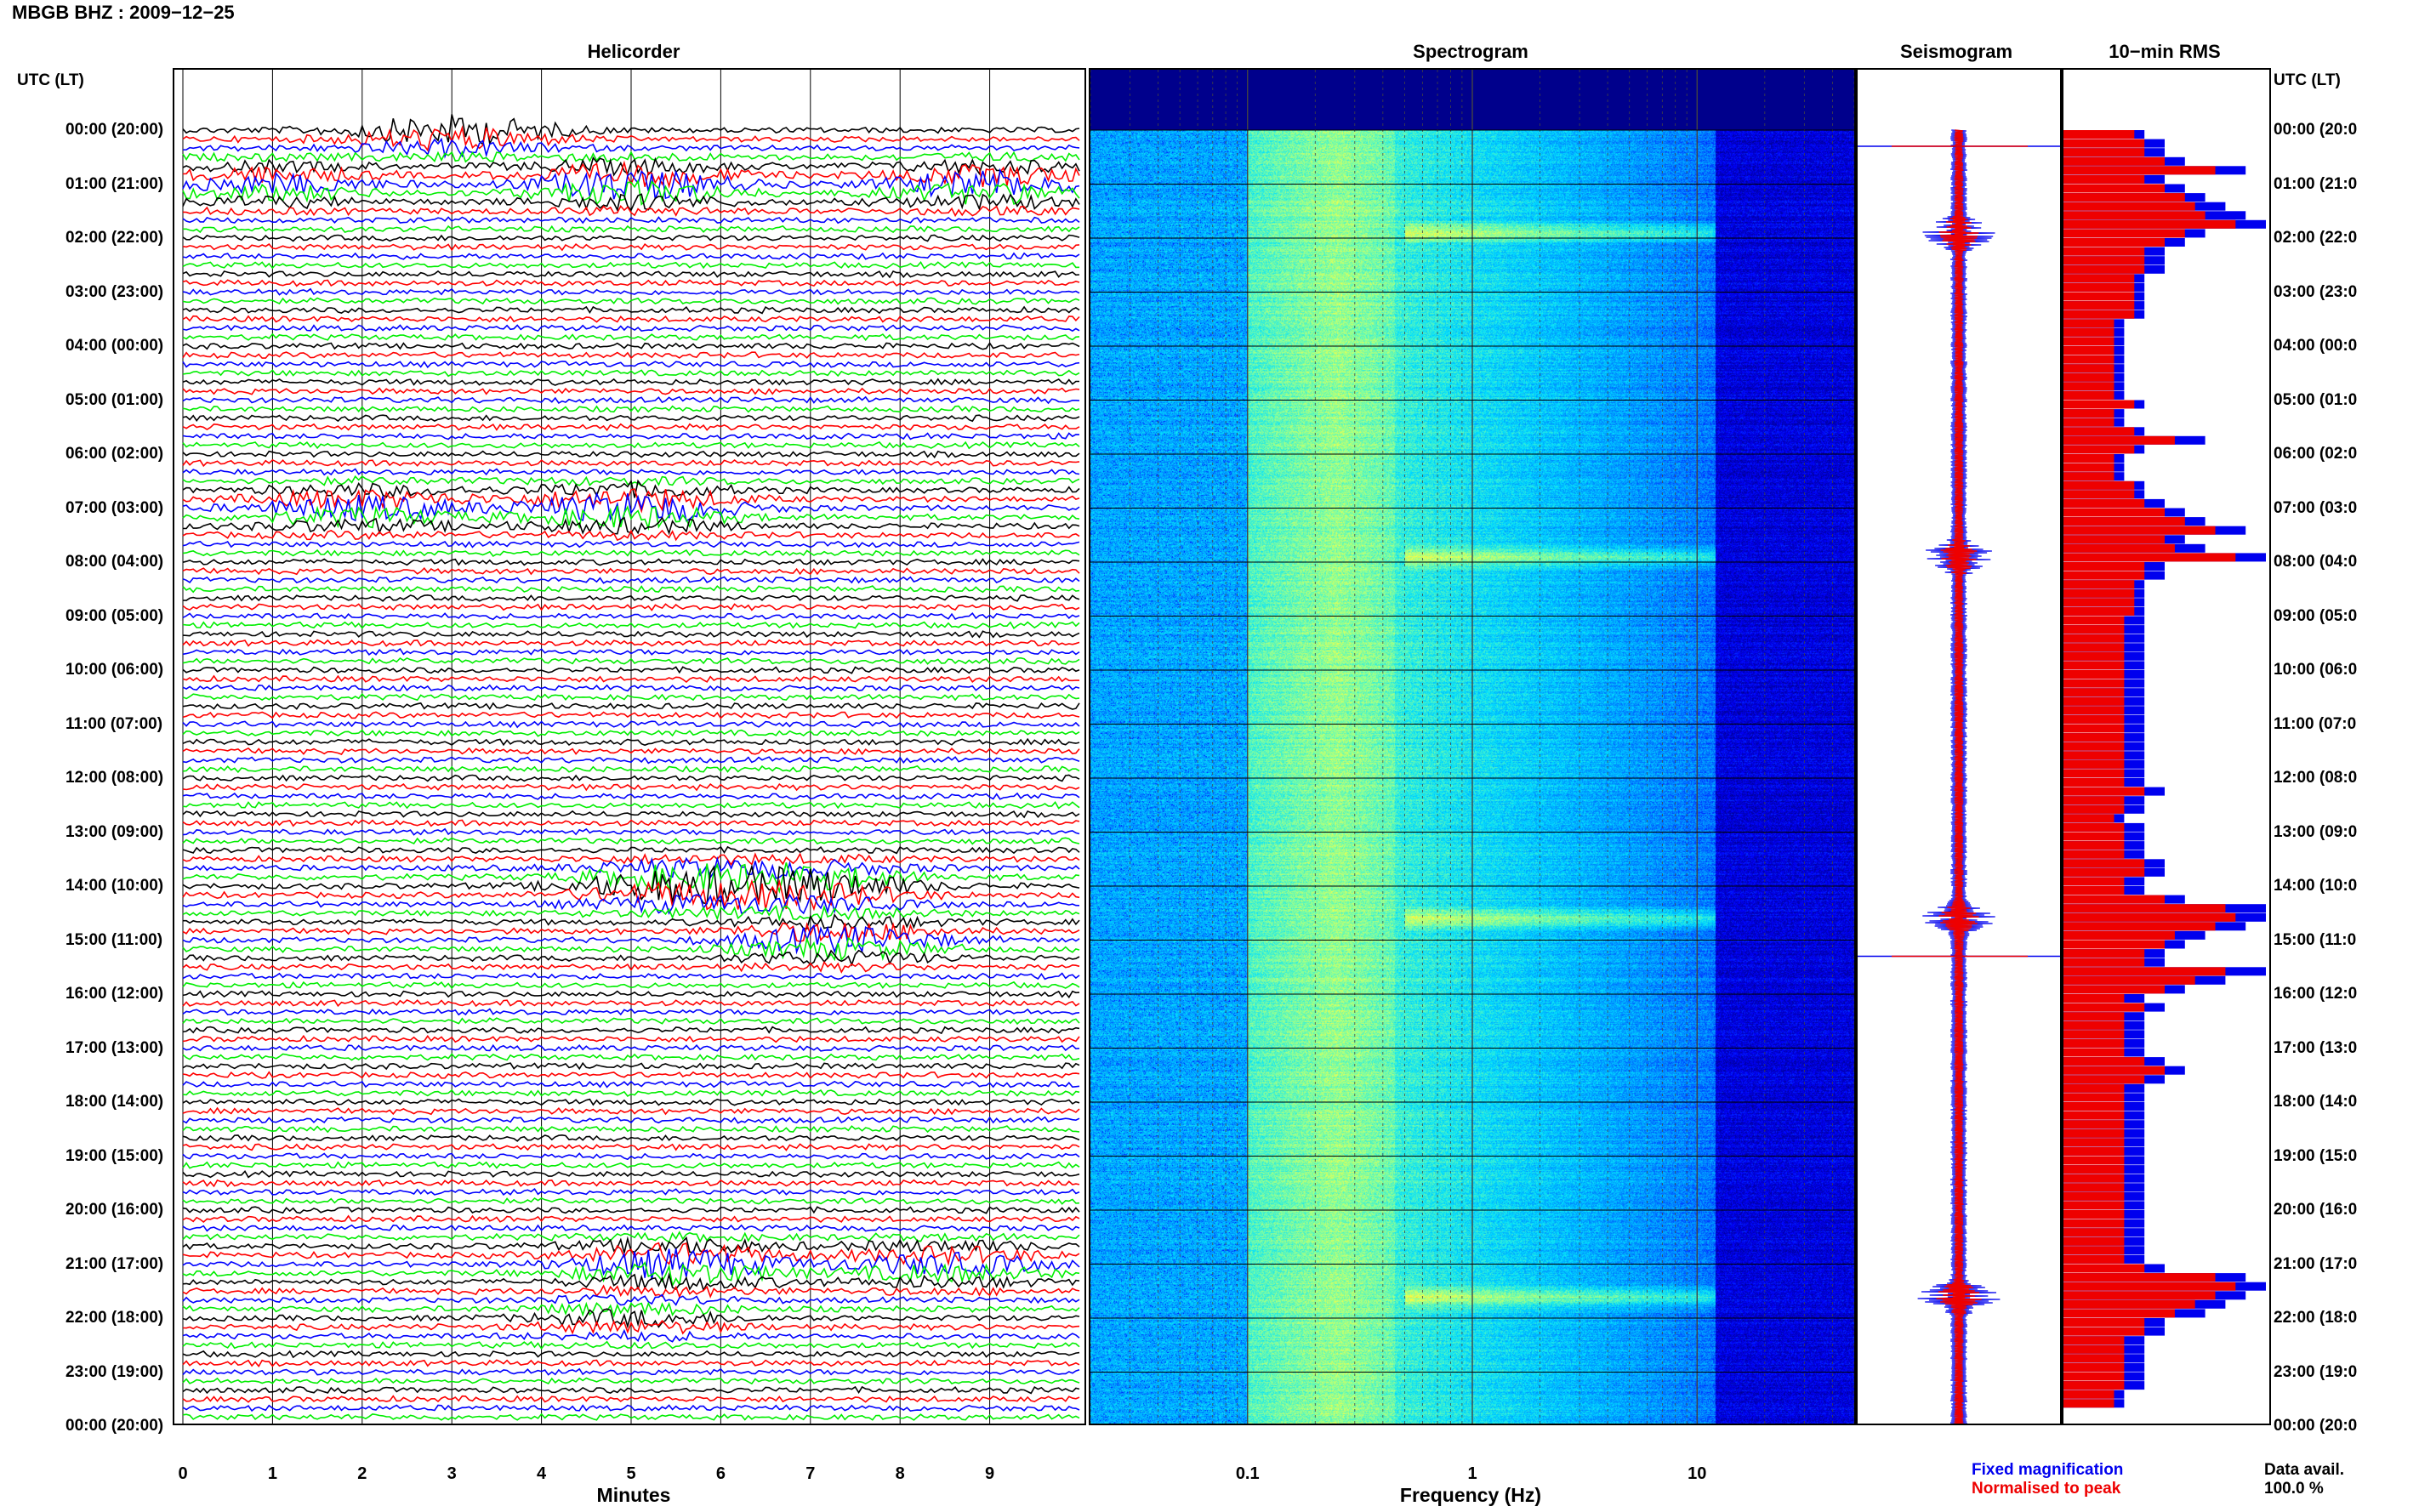 This screenshot has width=2419, height=1512. What do you see at coordinates (2316, 238) in the screenshot?
I see `time-label-right: 02:00 (22:0` at bounding box center [2316, 238].